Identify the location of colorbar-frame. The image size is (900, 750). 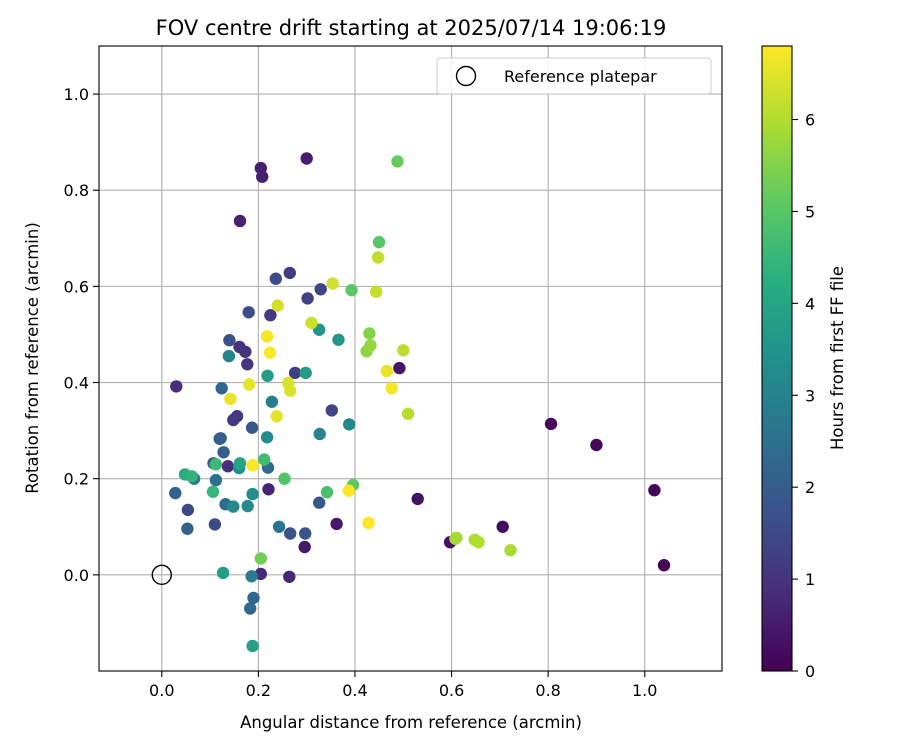
(777, 358).